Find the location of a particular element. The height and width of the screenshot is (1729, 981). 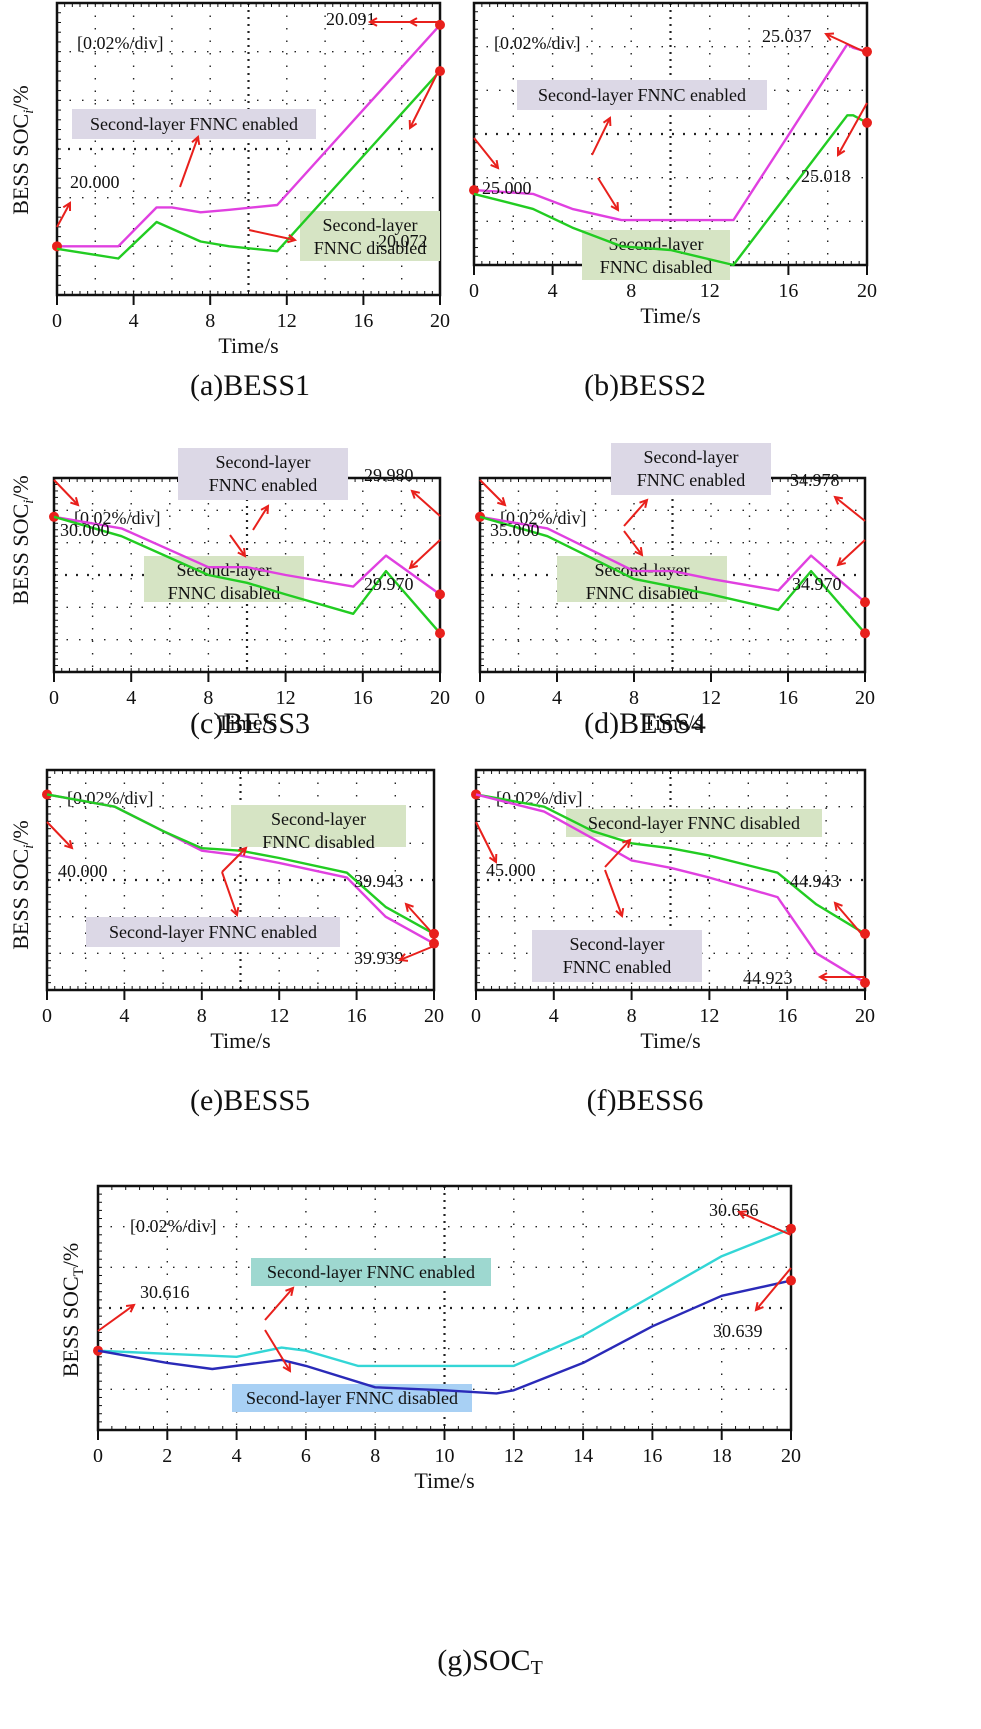

series-label-text: Second-layer FNNC disabled is located at coordinates (352, 1398).